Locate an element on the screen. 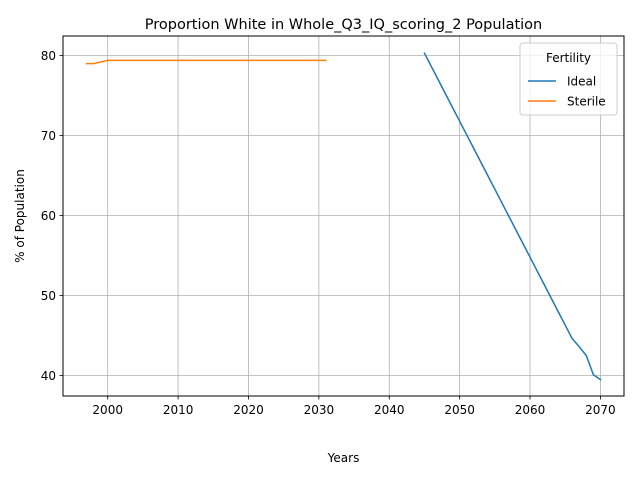 This screenshot has height=480, width=640. legend-title: Fertility is located at coordinates (568, 58).